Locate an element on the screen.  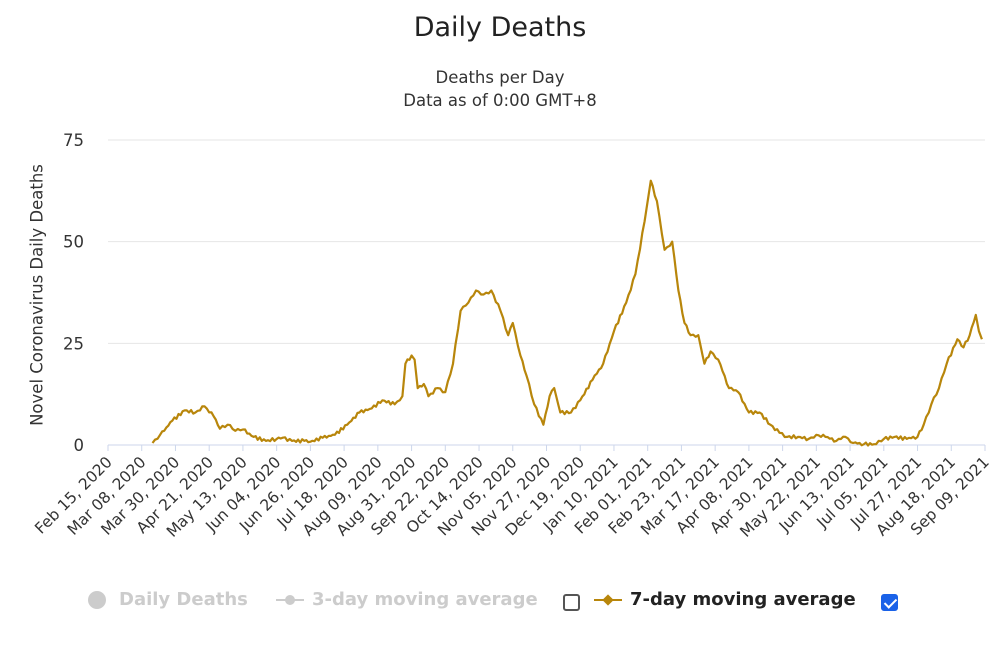
legend-item-daily-deaths: Daily Deaths is located at coordinates (168, 599).